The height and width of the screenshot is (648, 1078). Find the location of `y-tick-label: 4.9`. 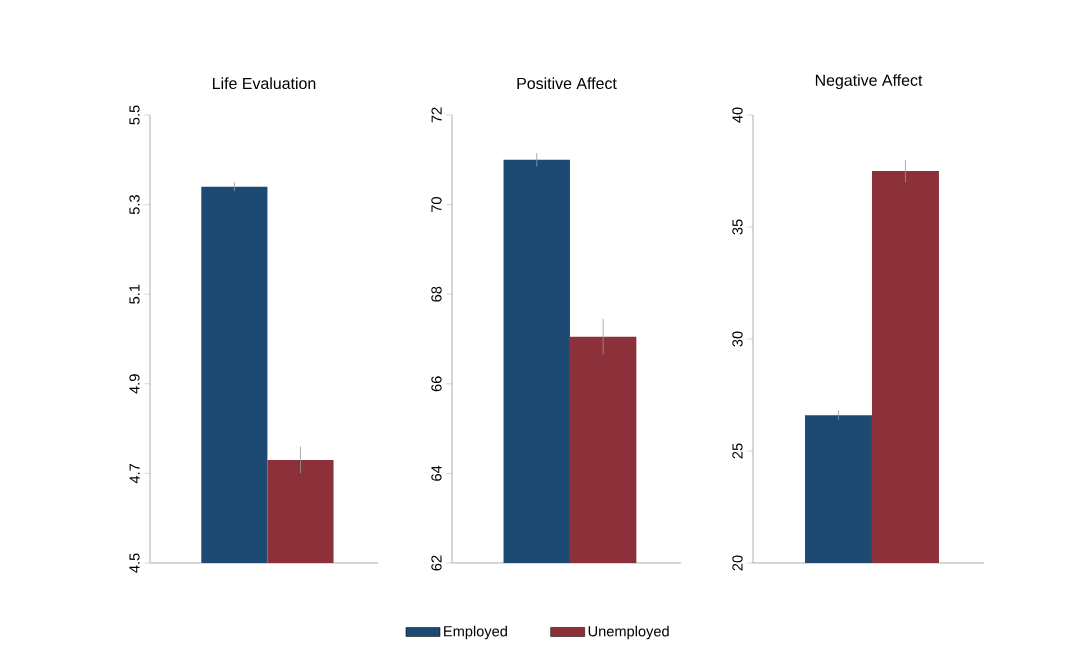

y-tick-label: 4.9 is located at coordinates (134, 384).